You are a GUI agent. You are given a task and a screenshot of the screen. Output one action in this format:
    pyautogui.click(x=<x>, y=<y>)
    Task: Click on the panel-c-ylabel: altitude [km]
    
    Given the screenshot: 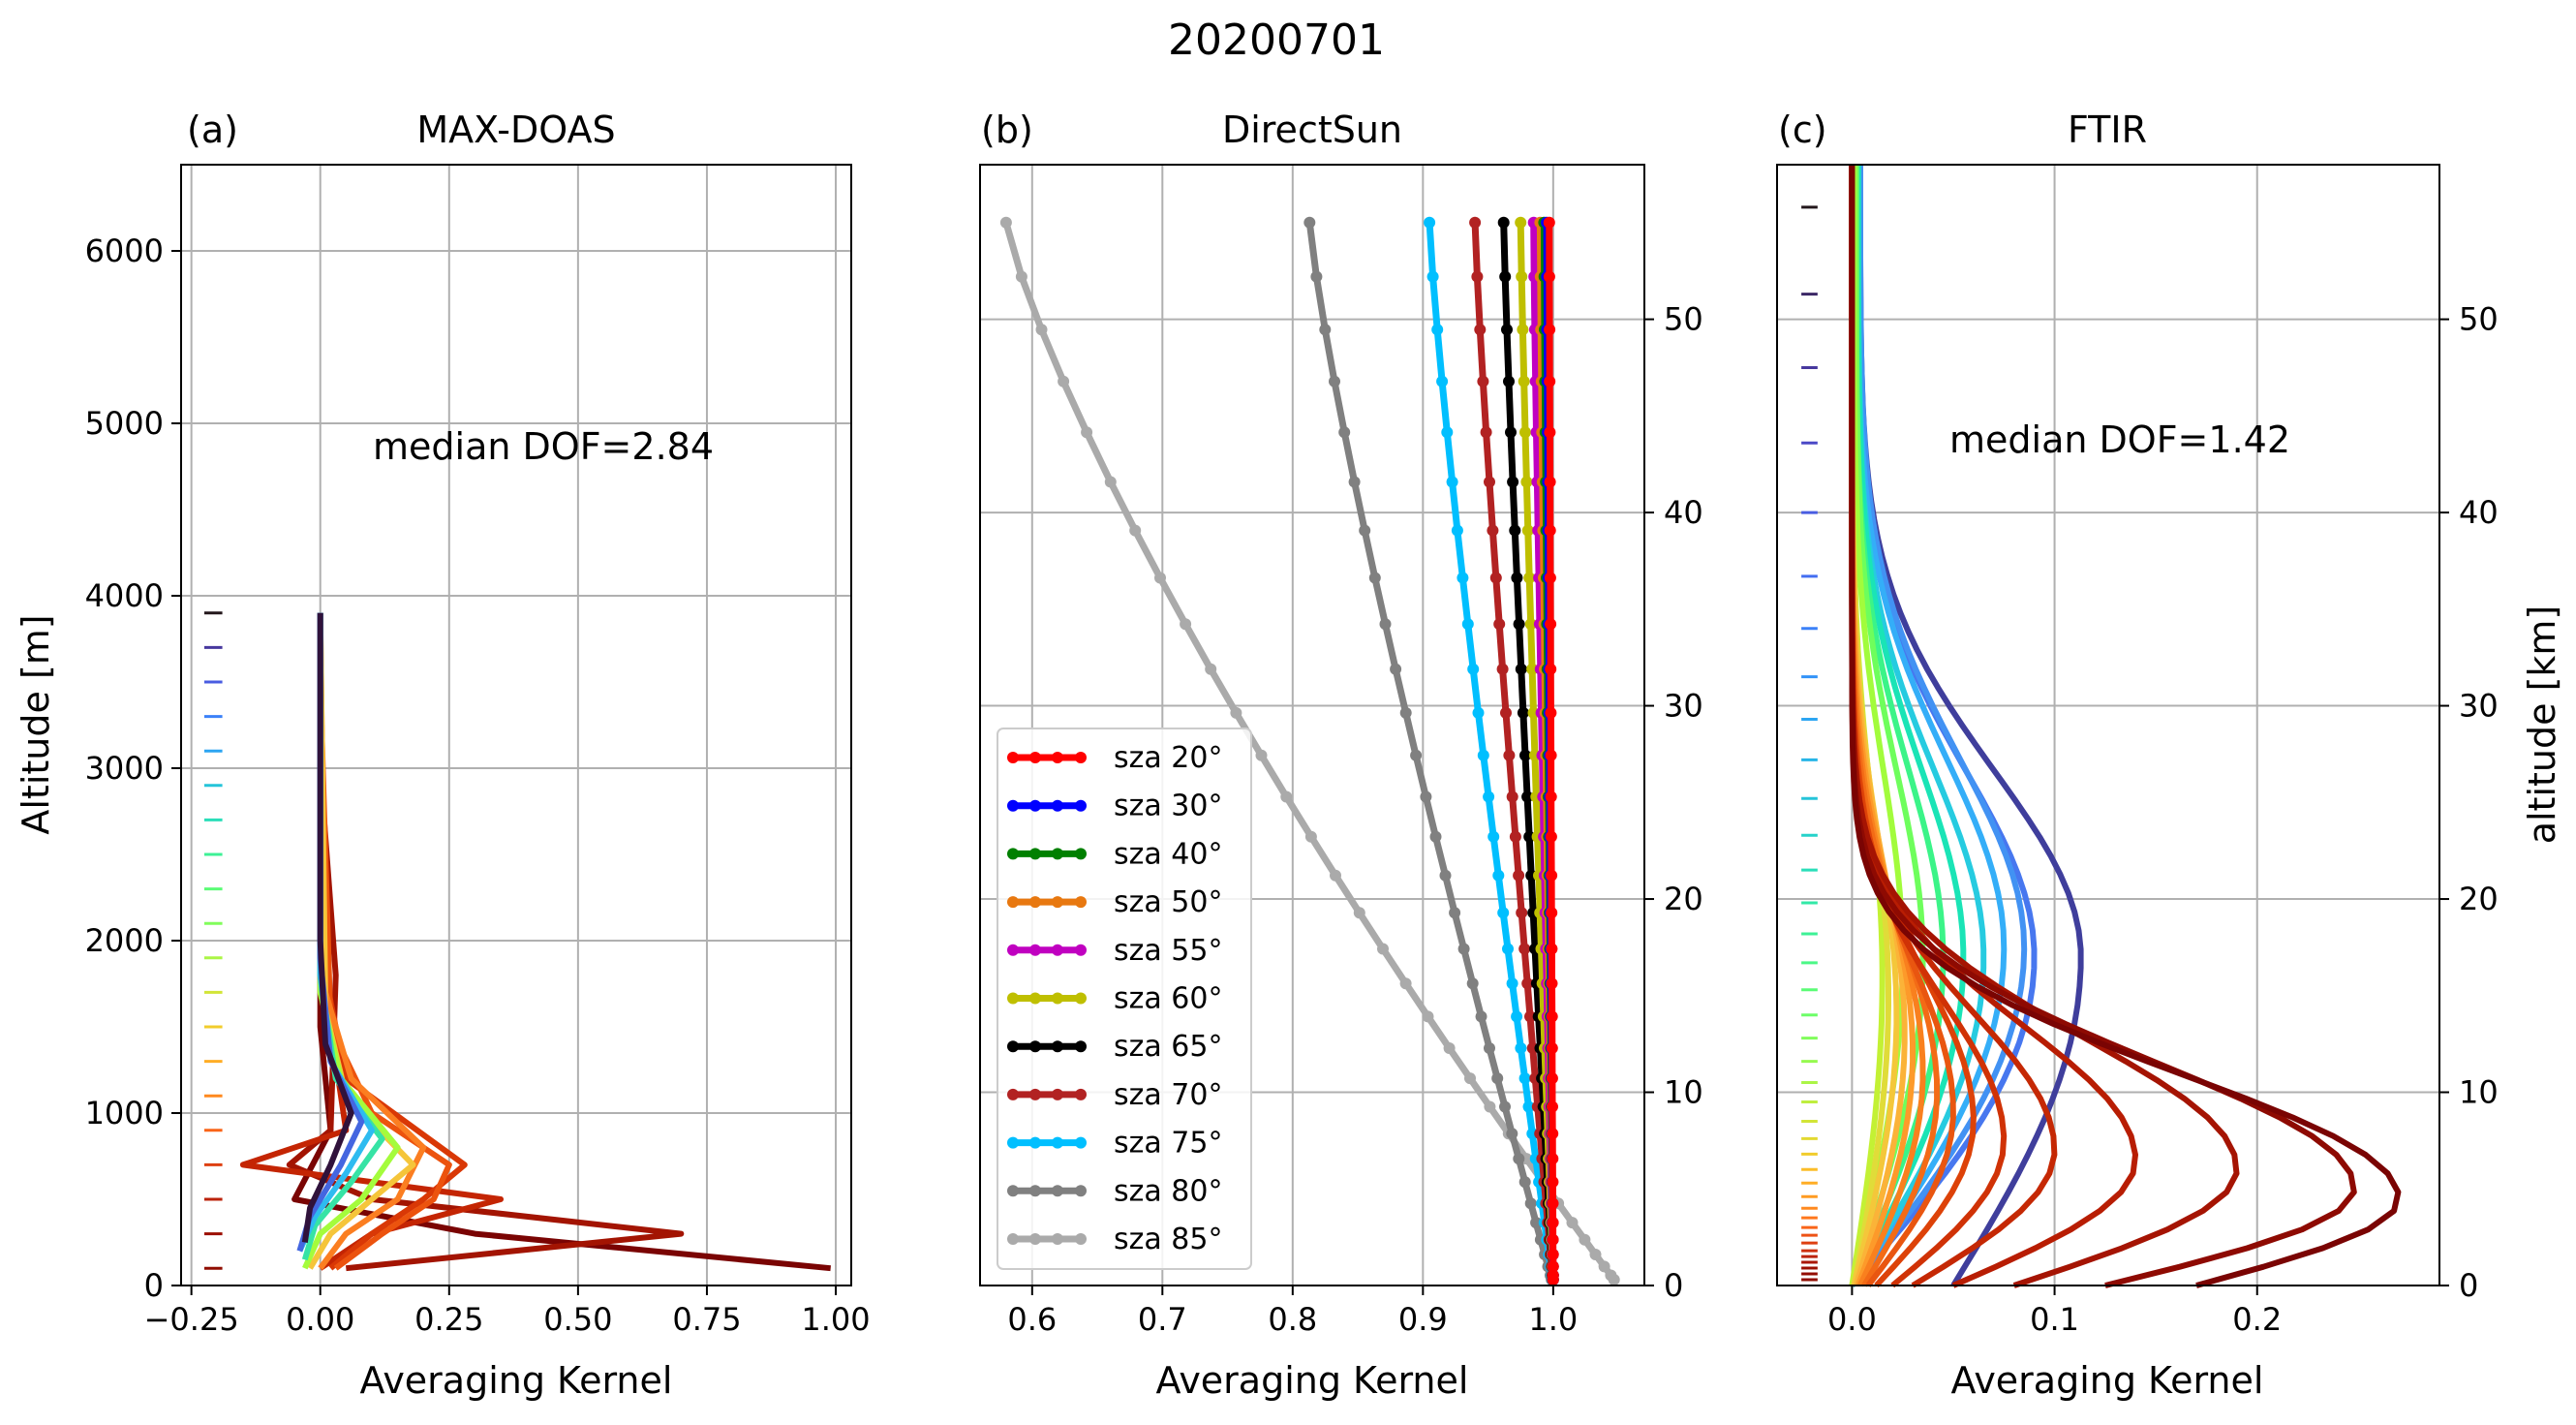 What is the action you would take?
    pyautogui.click(x=2542, y=725)
    